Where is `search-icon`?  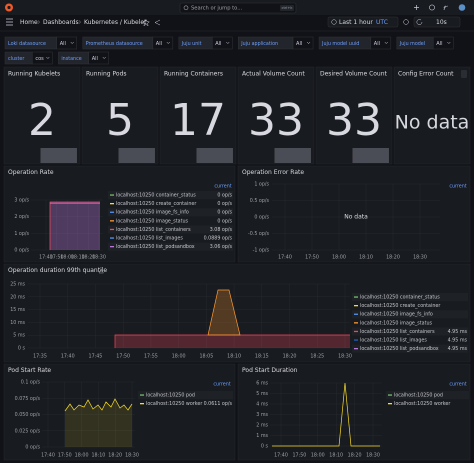 search-icon is located at coordinates (186, 8).